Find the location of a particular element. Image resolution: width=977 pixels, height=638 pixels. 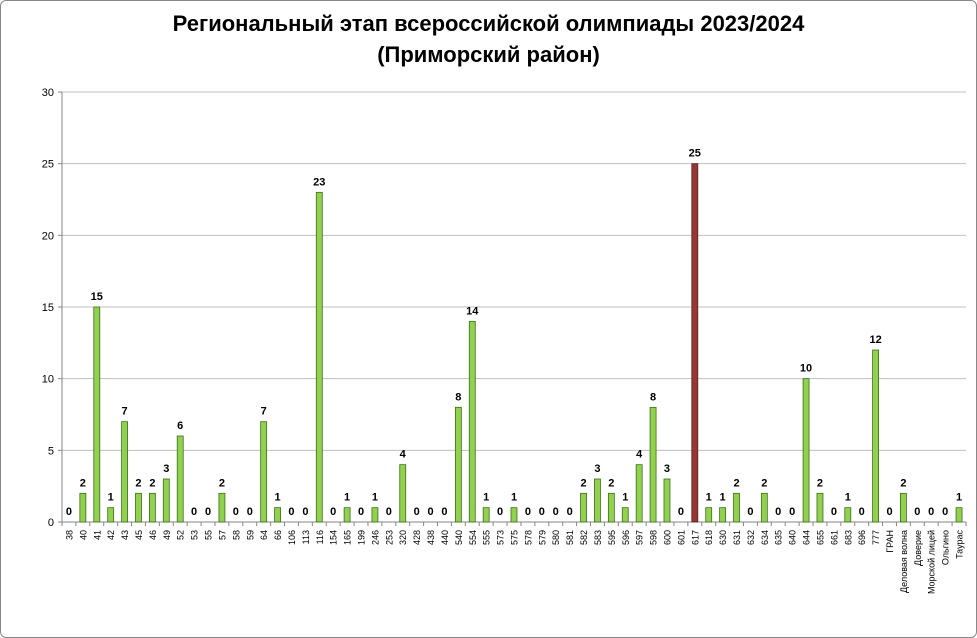

category-label: 55 is located at coordinates (209, 535).